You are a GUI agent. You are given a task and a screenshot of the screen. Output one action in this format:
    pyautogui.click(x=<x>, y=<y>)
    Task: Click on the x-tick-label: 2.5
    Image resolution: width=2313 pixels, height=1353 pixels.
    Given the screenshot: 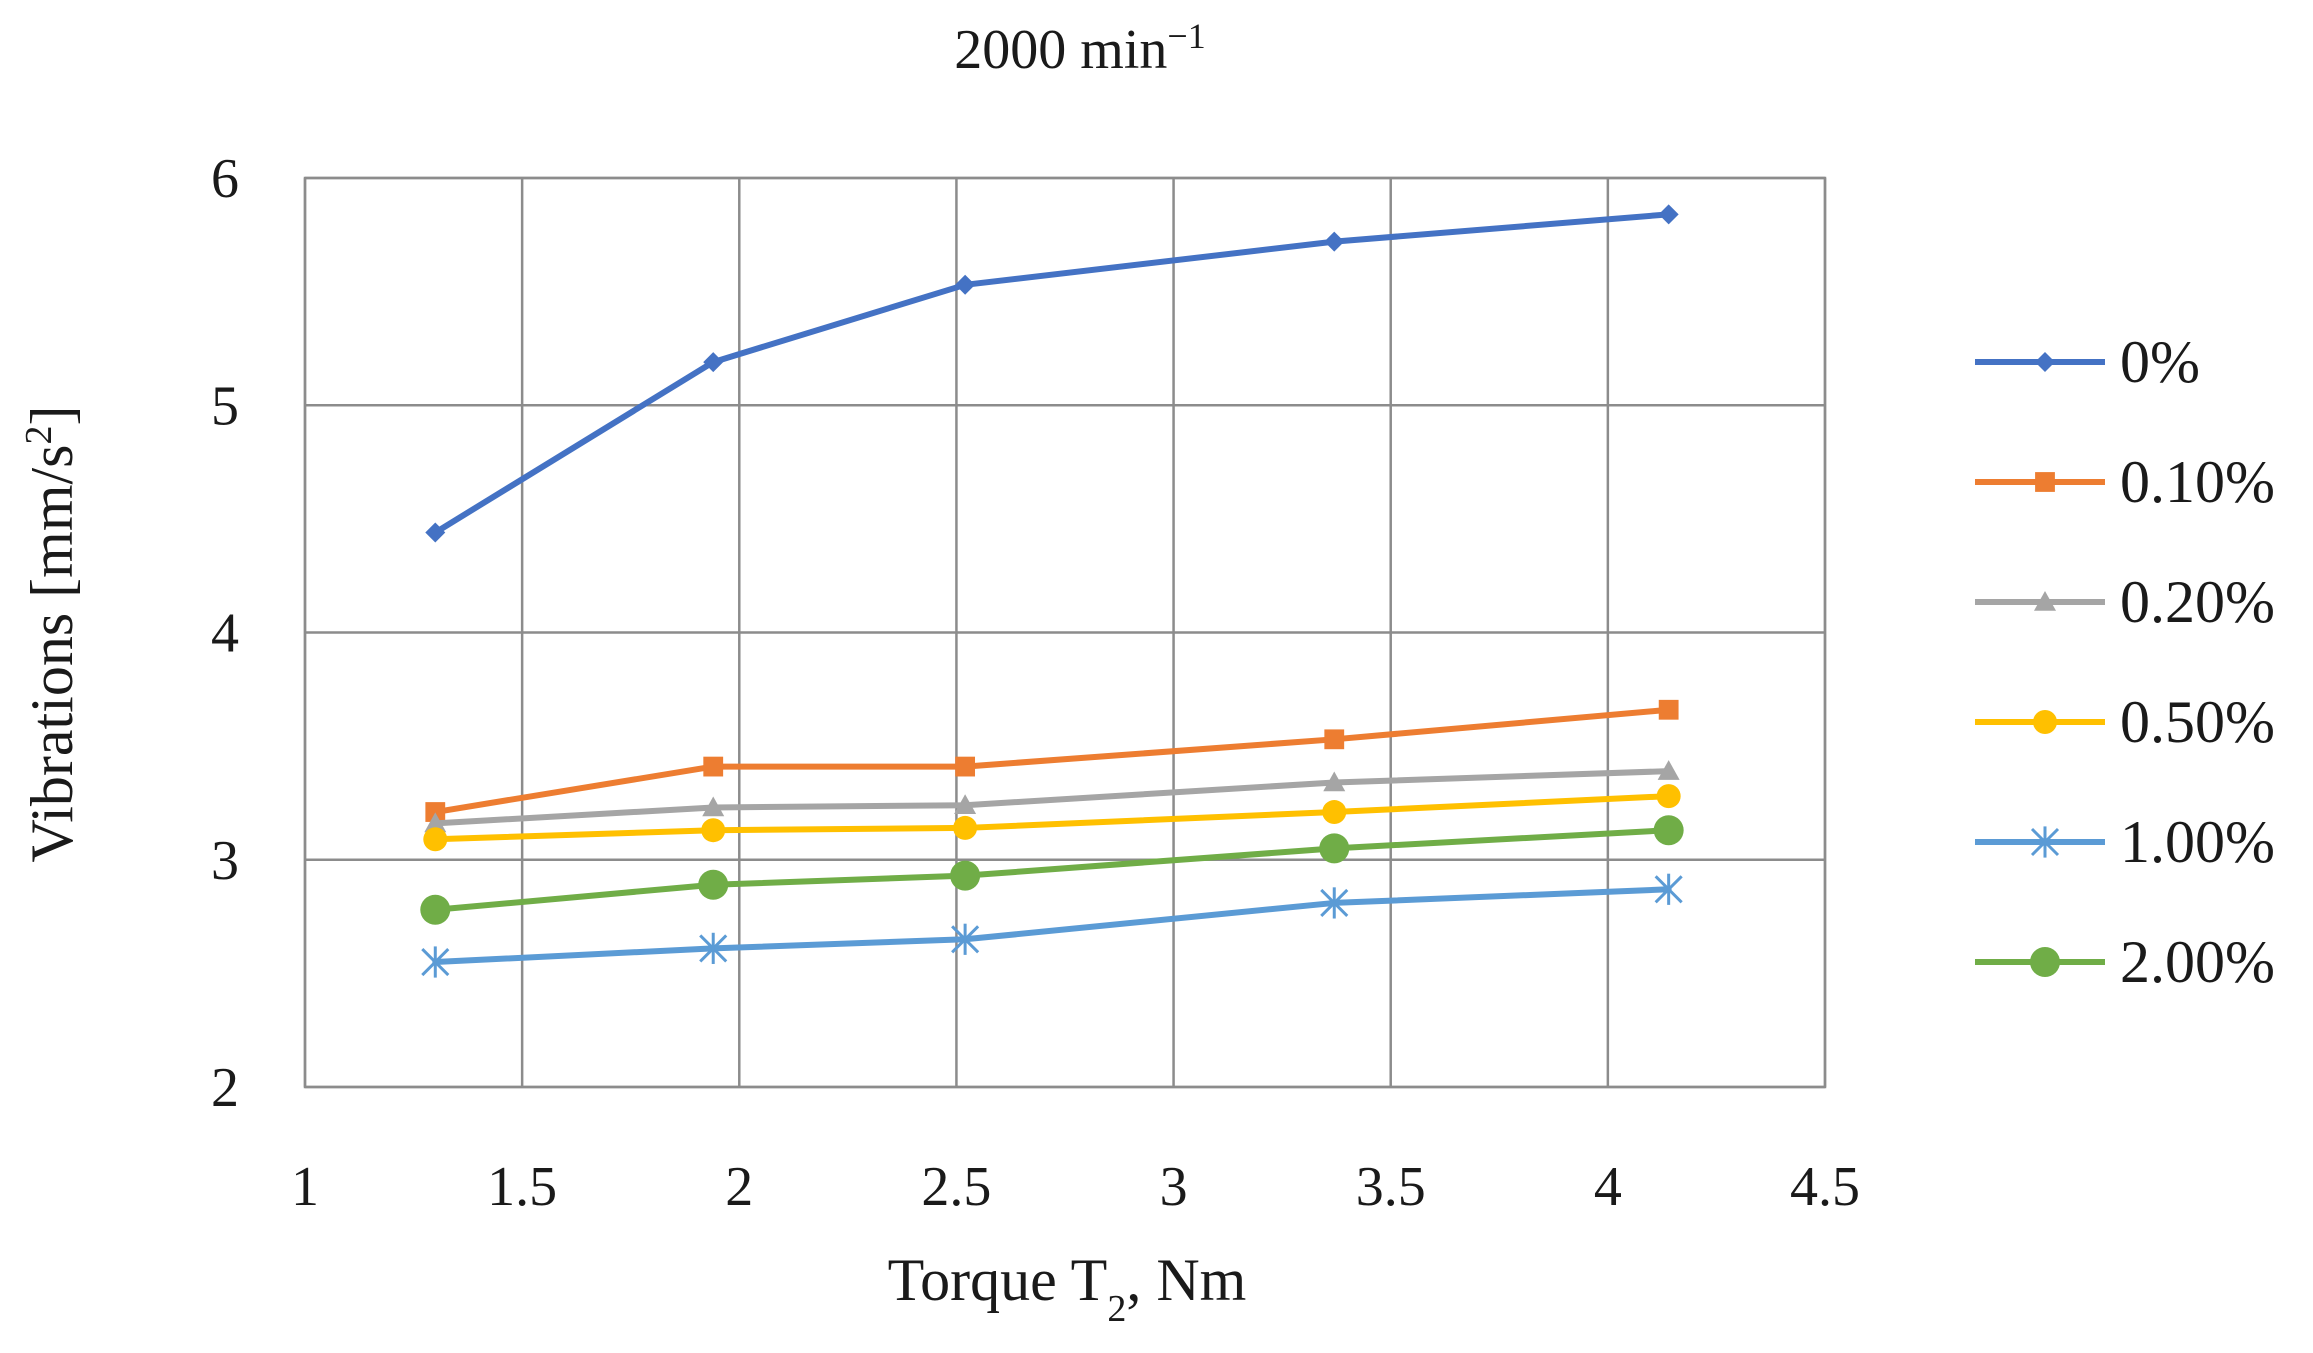 What is the action you would take?
    pyautogui.click(x=956, y=1187)
    